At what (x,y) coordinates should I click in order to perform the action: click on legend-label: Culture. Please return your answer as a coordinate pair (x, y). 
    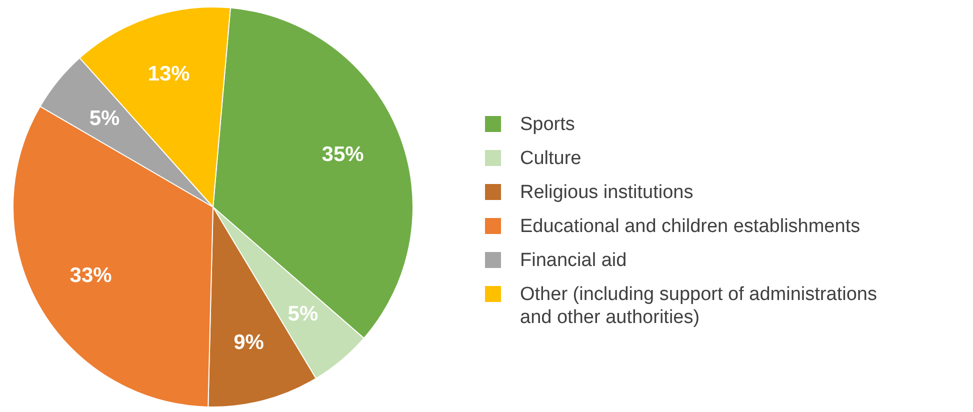
    Looking at the image, I should click on (551, 158).